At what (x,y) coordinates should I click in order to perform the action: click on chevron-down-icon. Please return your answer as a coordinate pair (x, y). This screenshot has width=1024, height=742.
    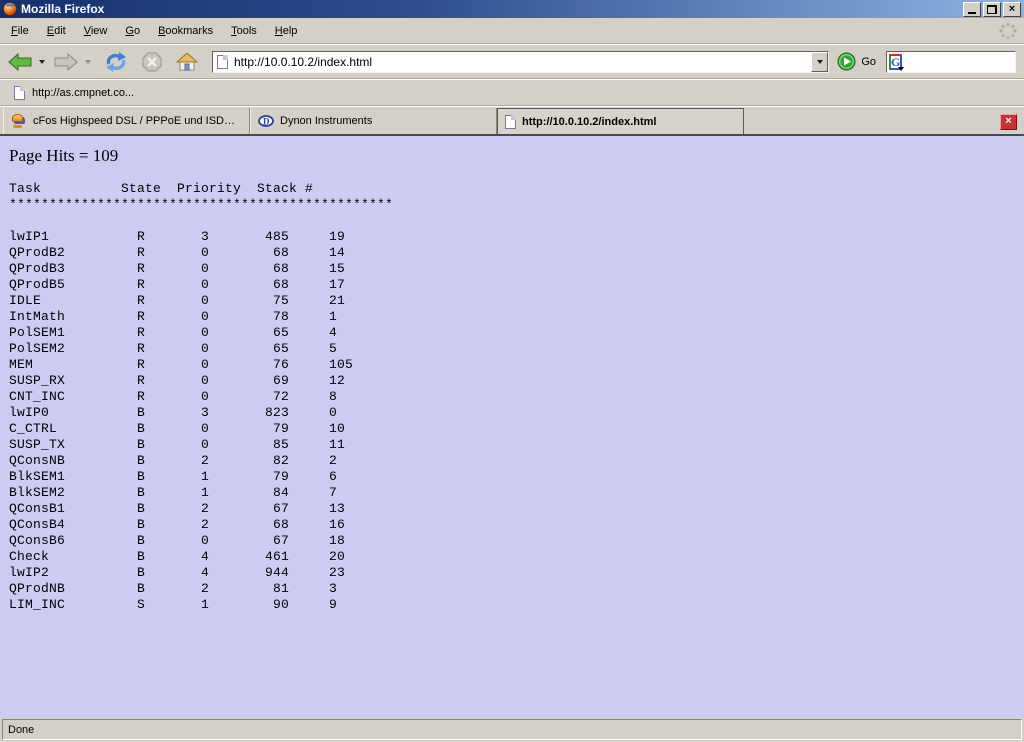
    Looking at the image, I should click on (819, 61).